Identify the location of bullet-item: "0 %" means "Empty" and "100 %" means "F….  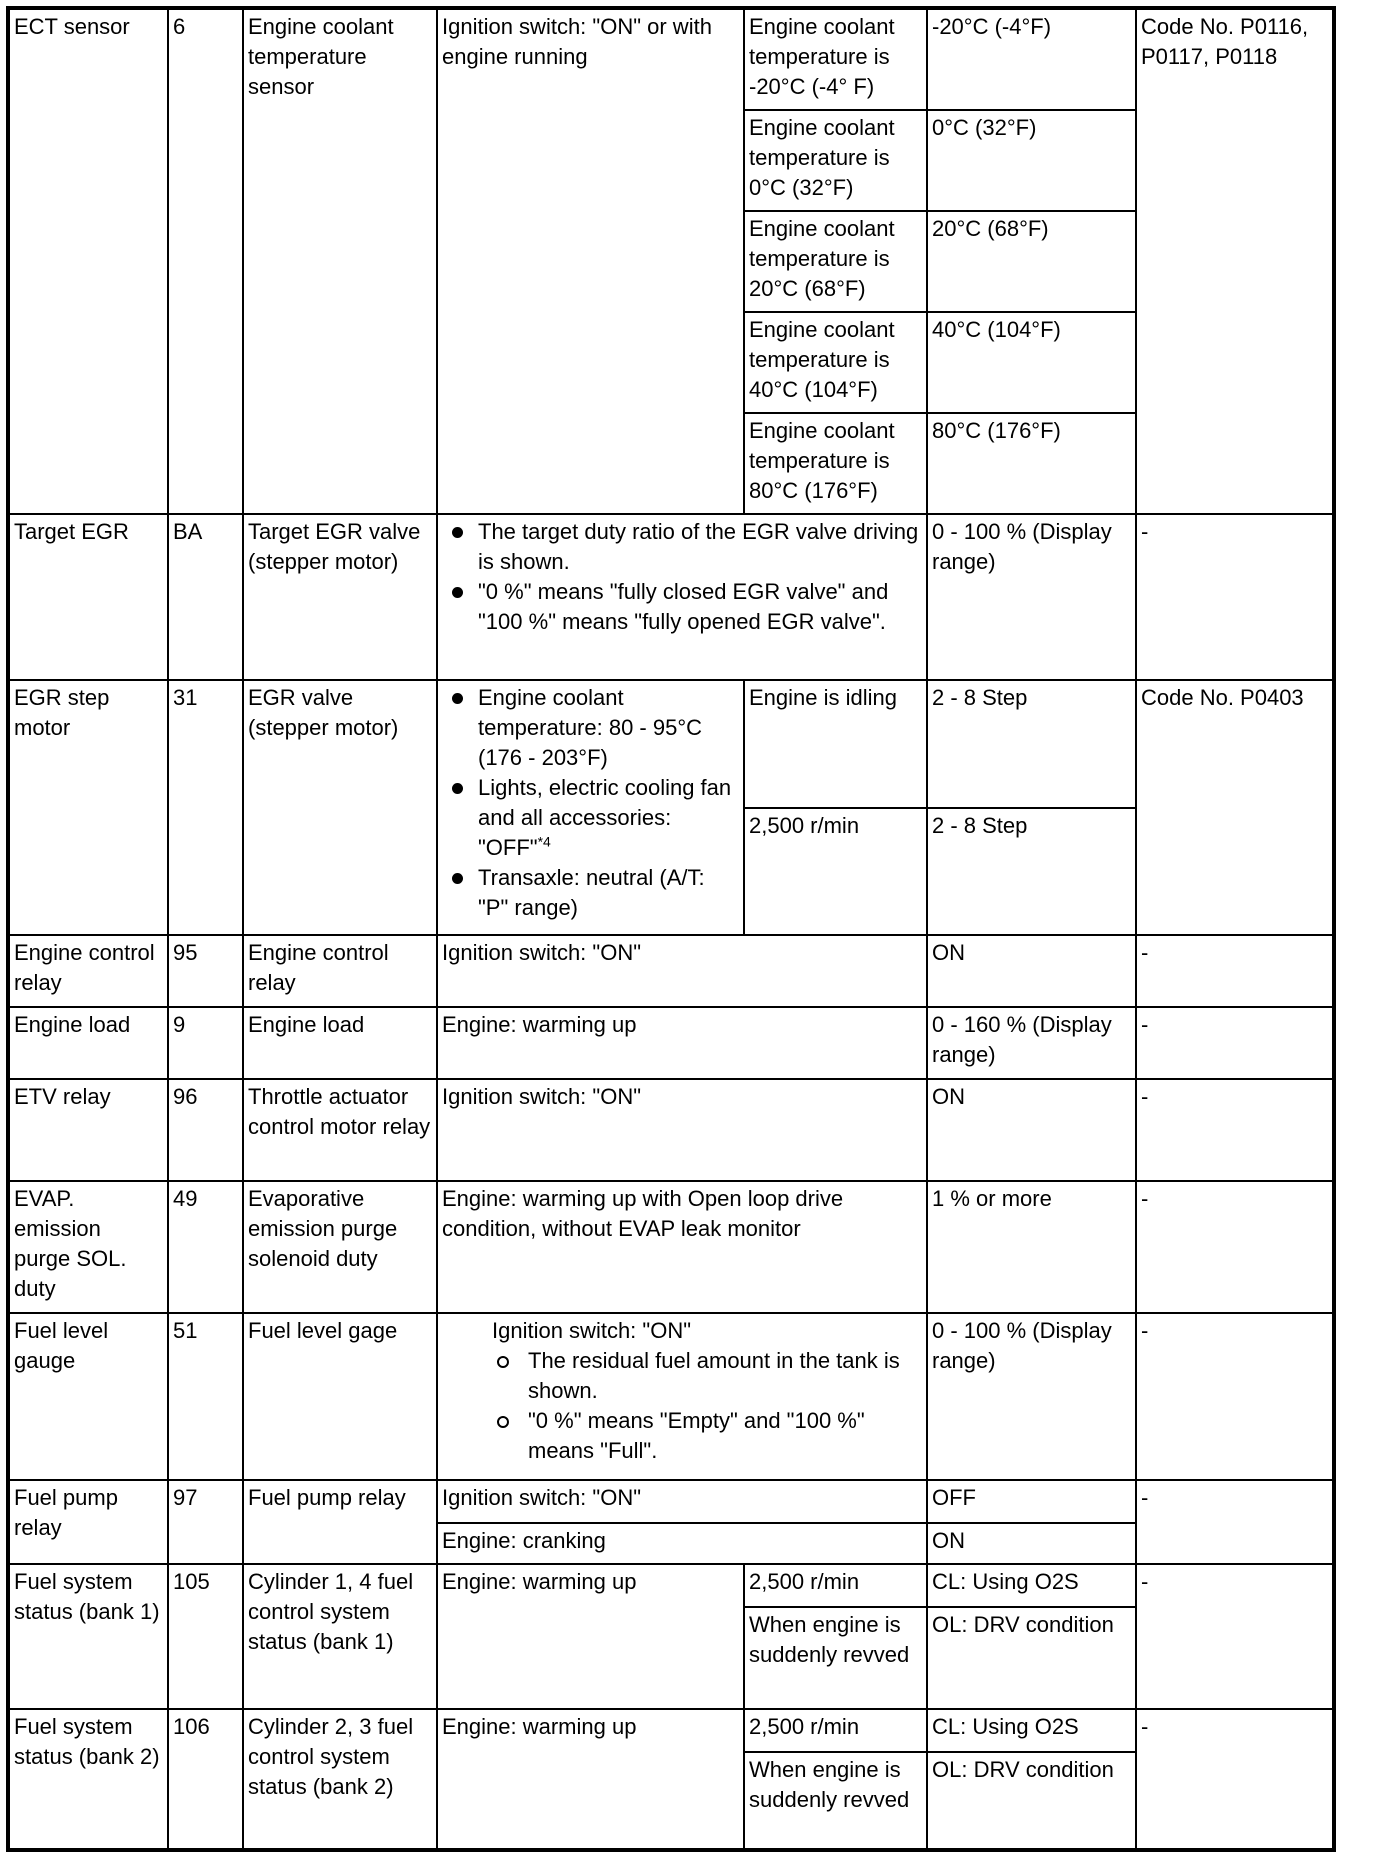
(707, 1436).